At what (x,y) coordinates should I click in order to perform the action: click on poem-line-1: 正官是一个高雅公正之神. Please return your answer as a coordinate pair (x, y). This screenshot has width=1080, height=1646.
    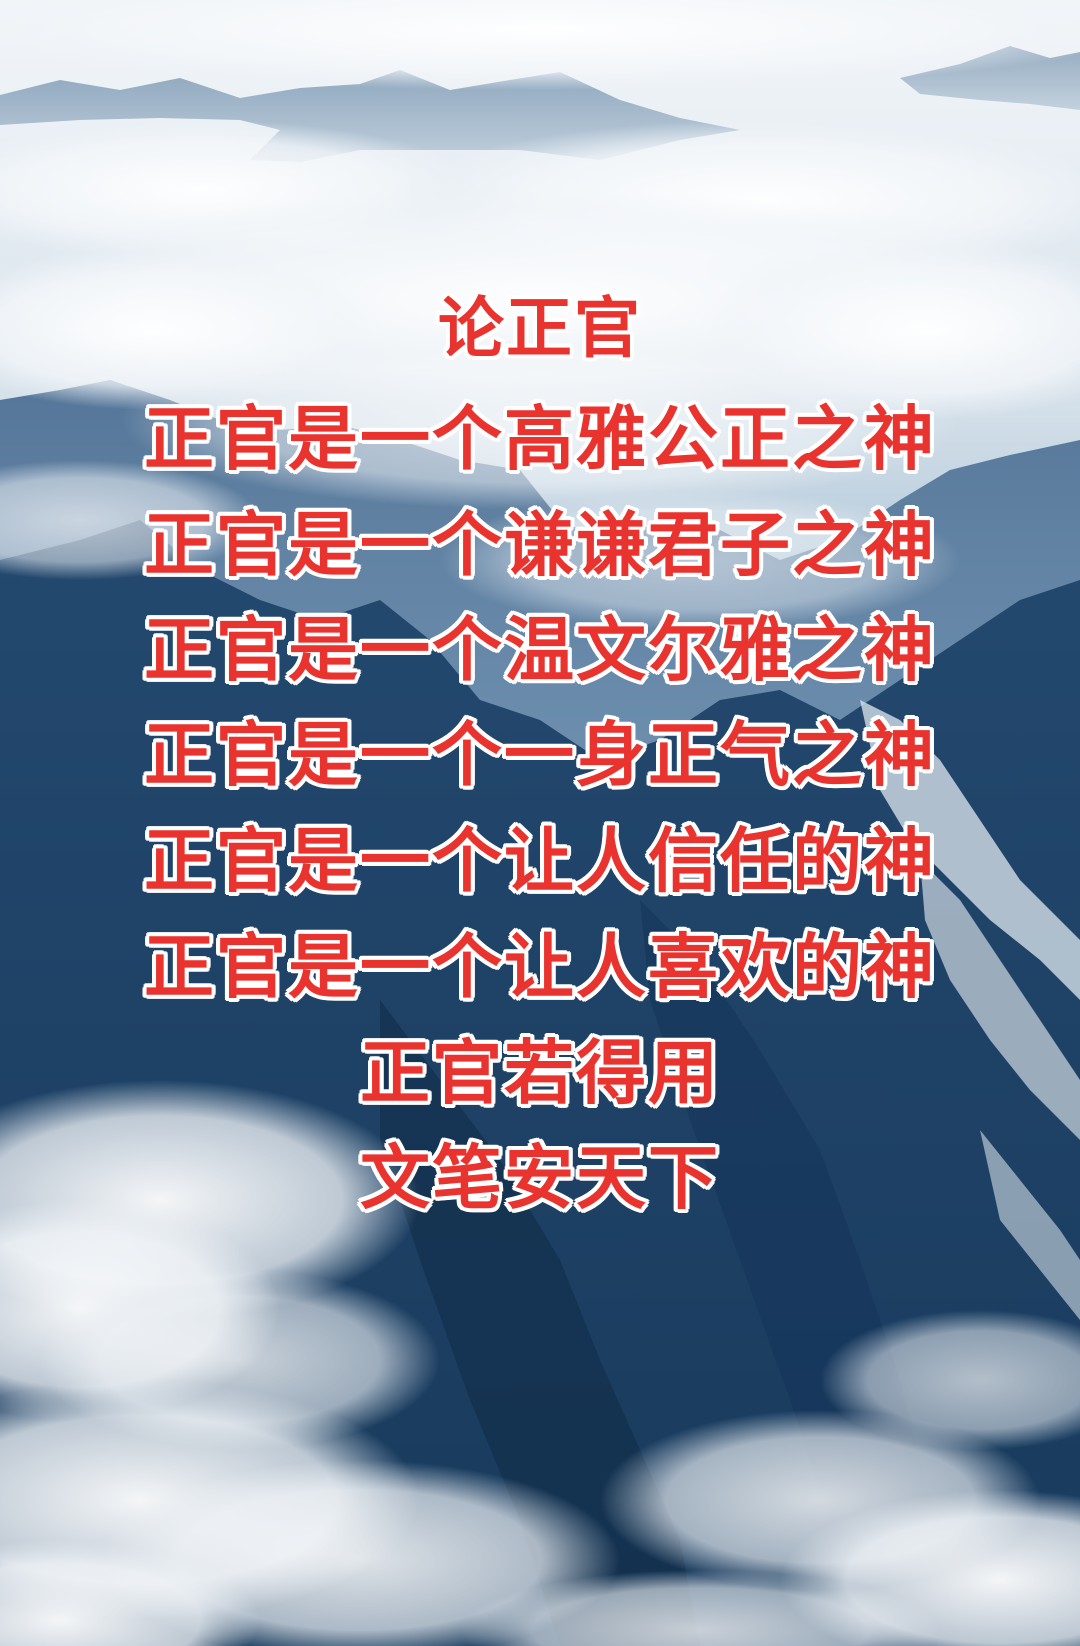
    Looking at the image, I should click on (540, 439).